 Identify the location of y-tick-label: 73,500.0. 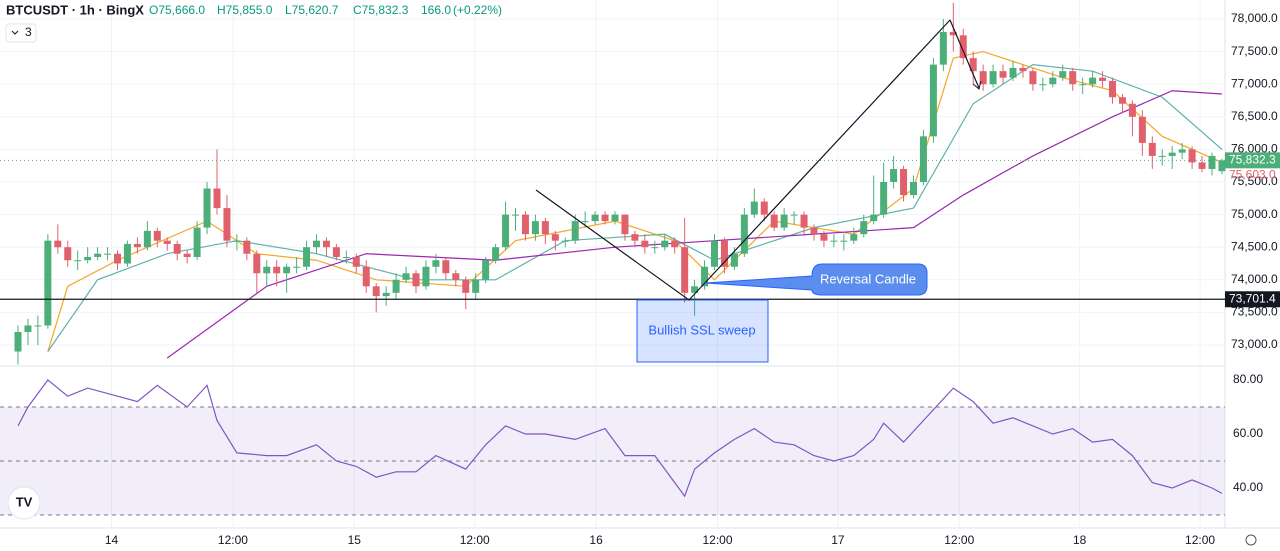
(1254, 312).